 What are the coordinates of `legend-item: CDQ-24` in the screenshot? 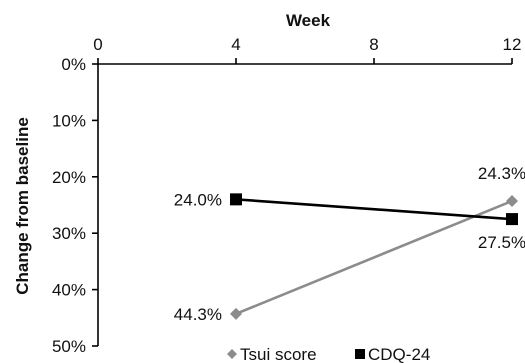 It's located at (392, 354).